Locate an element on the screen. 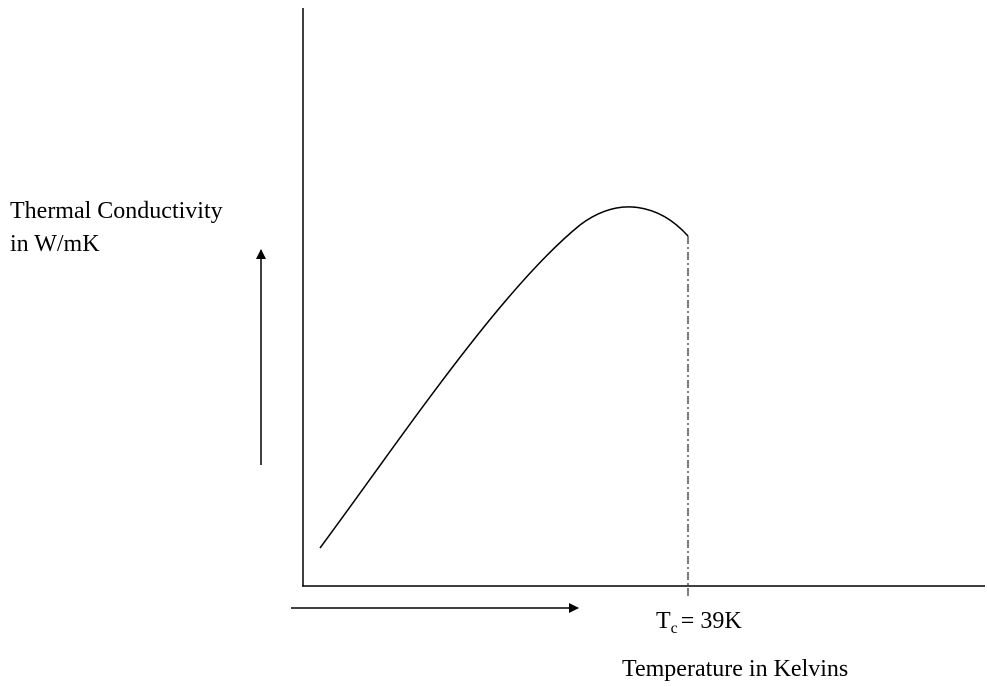 This screenshot has height=687, width=987. tc-value: = 39K is located at coordinates (712, 621).